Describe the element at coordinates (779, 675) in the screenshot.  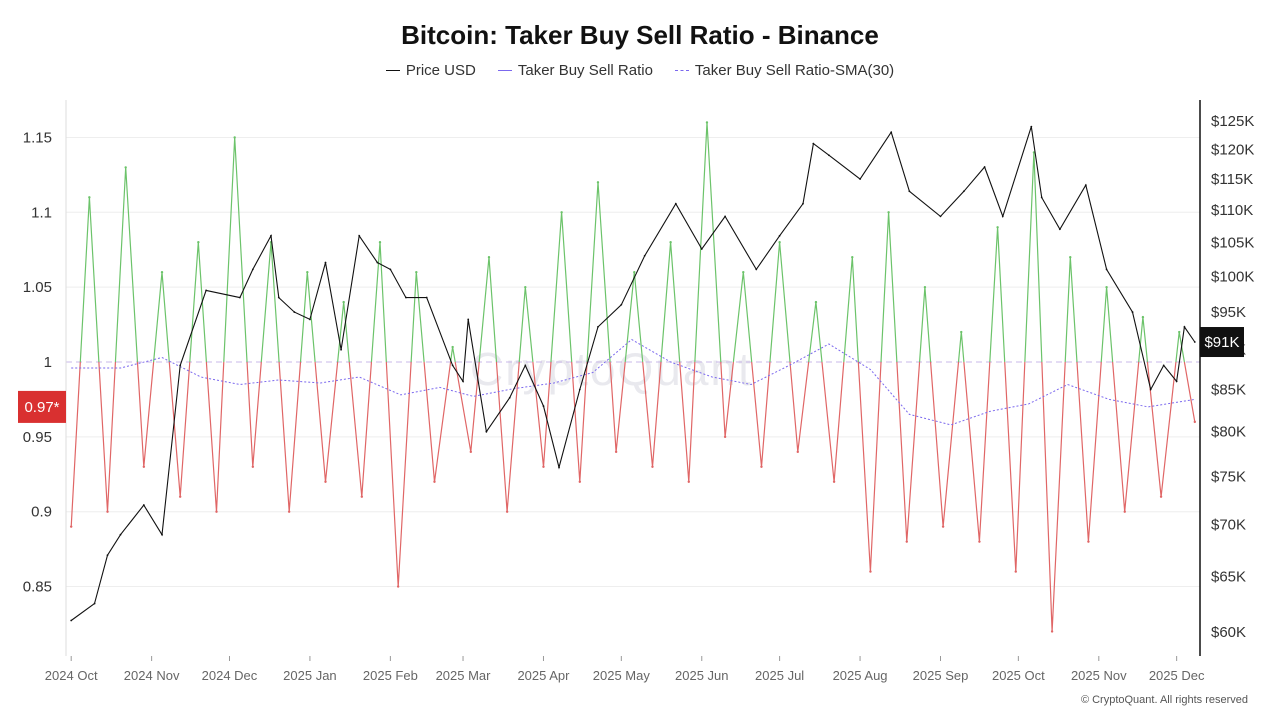
I see `x-tick-label: 2025 Jul` at that location.